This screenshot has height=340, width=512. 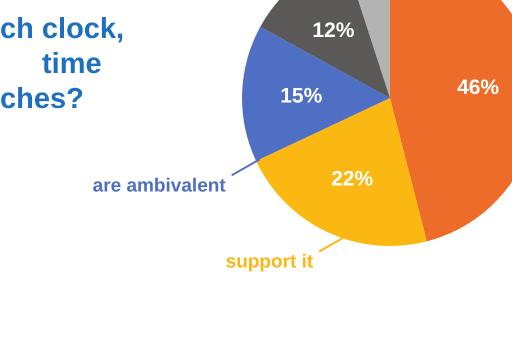 What do you see at coordinates (62, 64) in the screenshot?
I see `text: ch clock, time ches?` at bounding box center [62, 64].